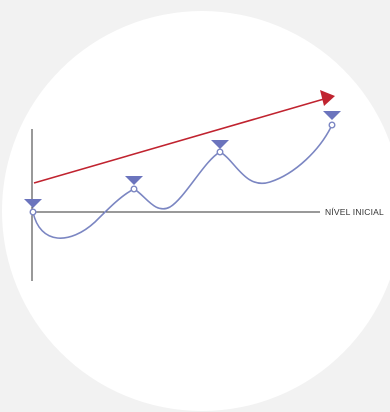 This screenshot has width=390, height=412. I want to click on trend-arrow-head, so click(327, 98).